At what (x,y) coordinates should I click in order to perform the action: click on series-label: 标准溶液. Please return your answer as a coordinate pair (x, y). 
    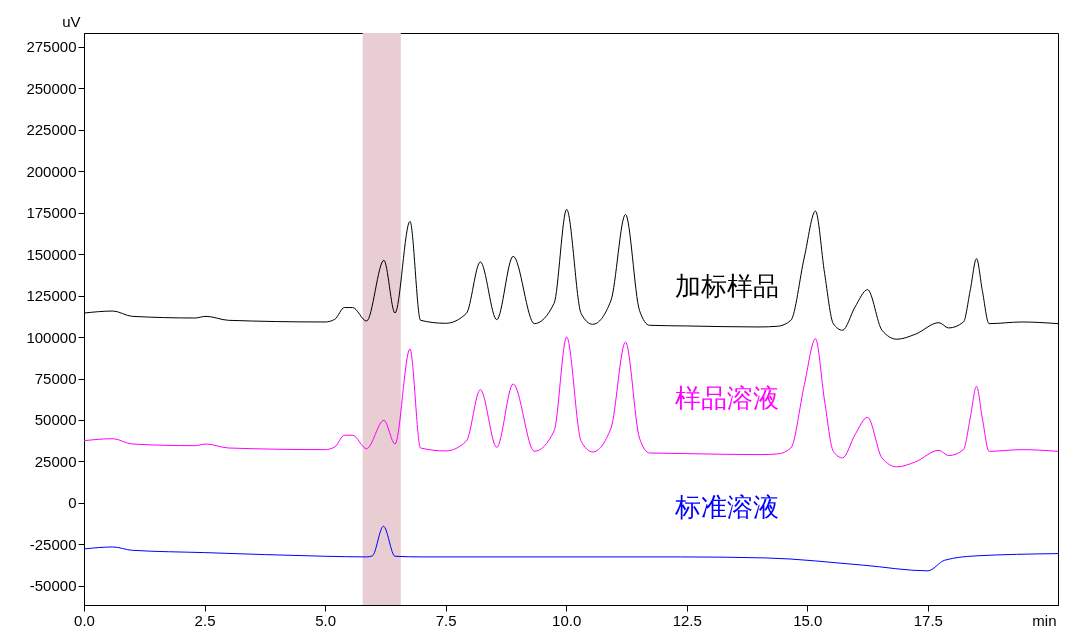
    Looking at the image, I should click on (726, 506).